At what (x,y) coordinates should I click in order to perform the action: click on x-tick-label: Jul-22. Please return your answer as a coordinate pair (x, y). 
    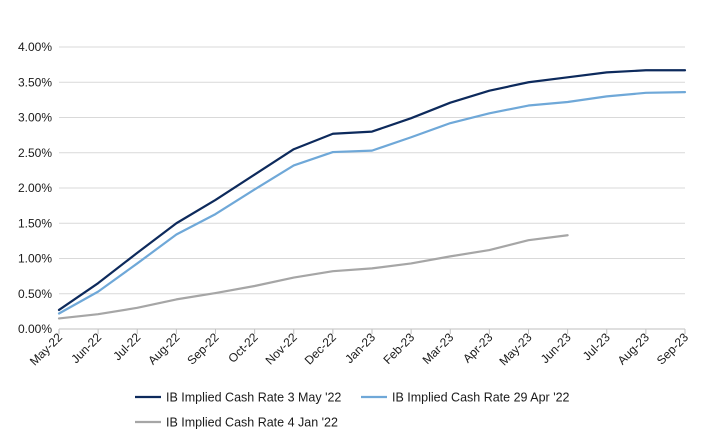
    Looking at the image, I should click on (126, 346).